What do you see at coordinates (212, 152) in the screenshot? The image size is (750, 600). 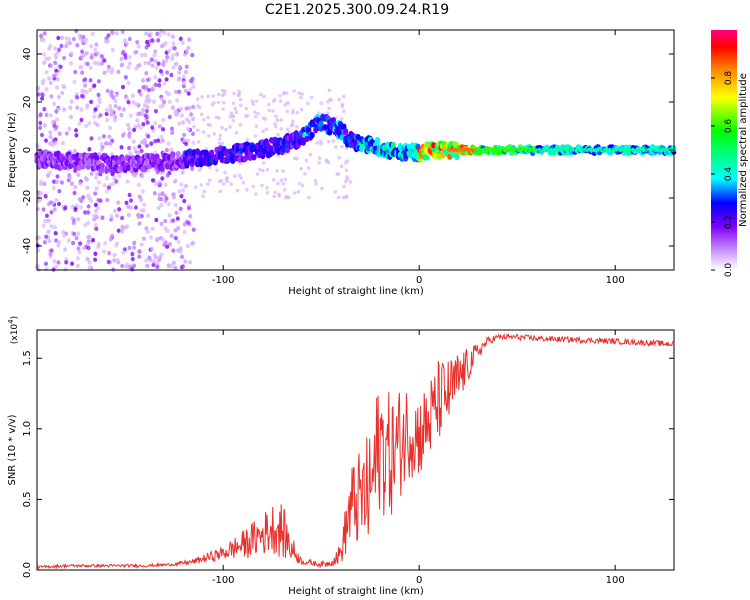 I see `heatmap-ridge-cell` at bounding box center [212, 152].